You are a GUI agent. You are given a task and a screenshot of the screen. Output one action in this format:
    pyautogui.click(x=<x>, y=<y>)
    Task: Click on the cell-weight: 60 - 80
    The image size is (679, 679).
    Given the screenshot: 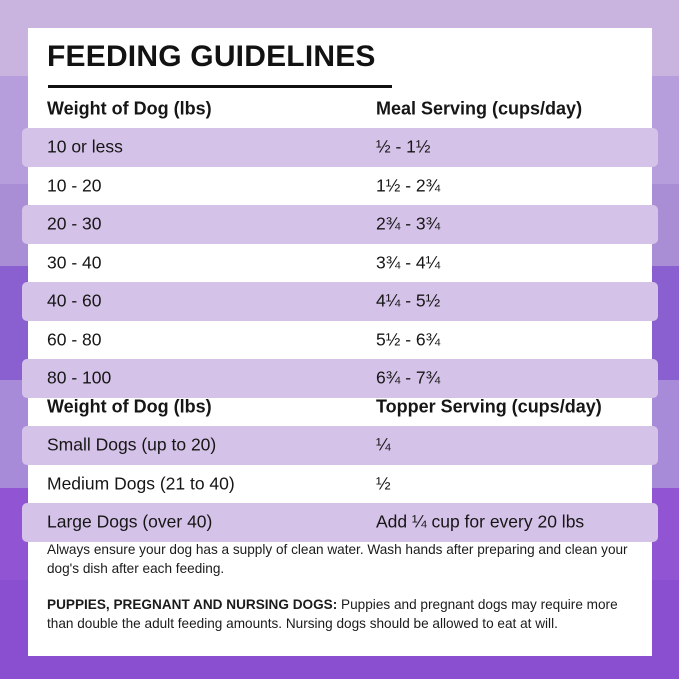 What is the action you would take?
    pyautogui.click(x=74, y=339)
    